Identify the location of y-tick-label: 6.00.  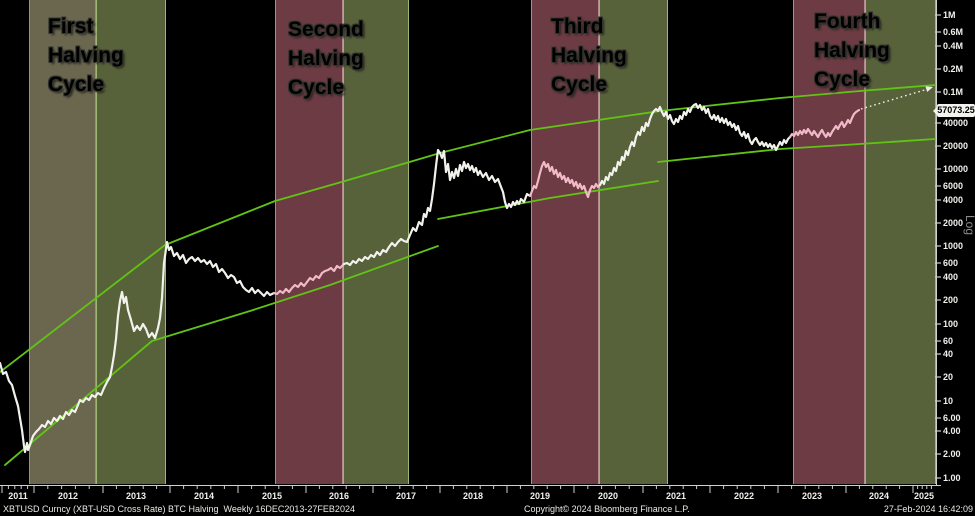
(952, 418).